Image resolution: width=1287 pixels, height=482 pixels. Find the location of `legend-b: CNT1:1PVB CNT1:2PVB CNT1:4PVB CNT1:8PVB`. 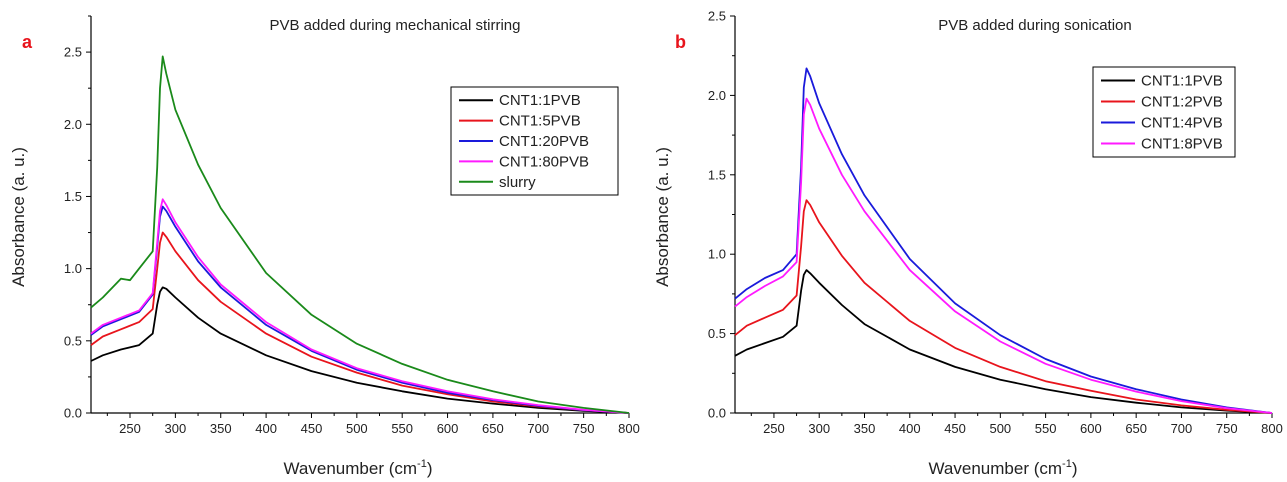

legend-b: CNT1:1PVB CNT1:2PVB CNT1:4PVB CNT1:8PVB is located at coordinates (1164, 112).